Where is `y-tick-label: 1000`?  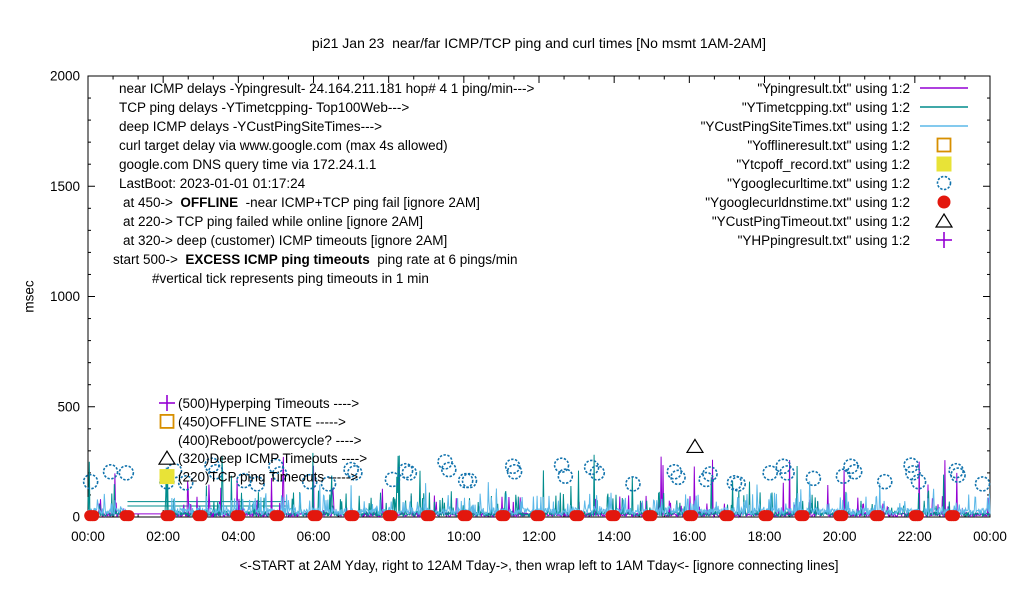 y-tick-label: 1000 is located at coordinates (65, 296).